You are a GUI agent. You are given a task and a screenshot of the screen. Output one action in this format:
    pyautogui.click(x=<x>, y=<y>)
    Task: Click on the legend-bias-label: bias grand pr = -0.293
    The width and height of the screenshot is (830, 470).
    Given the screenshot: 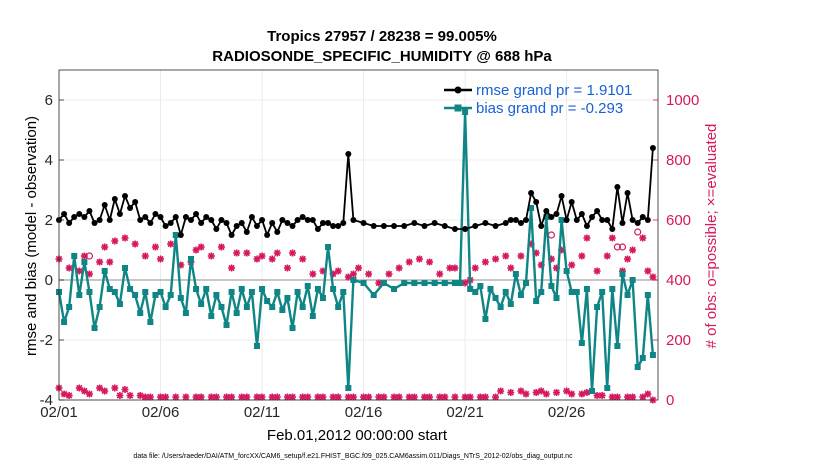 What is the action you would take?
    pyautogui.click(x=549, y=108)
    